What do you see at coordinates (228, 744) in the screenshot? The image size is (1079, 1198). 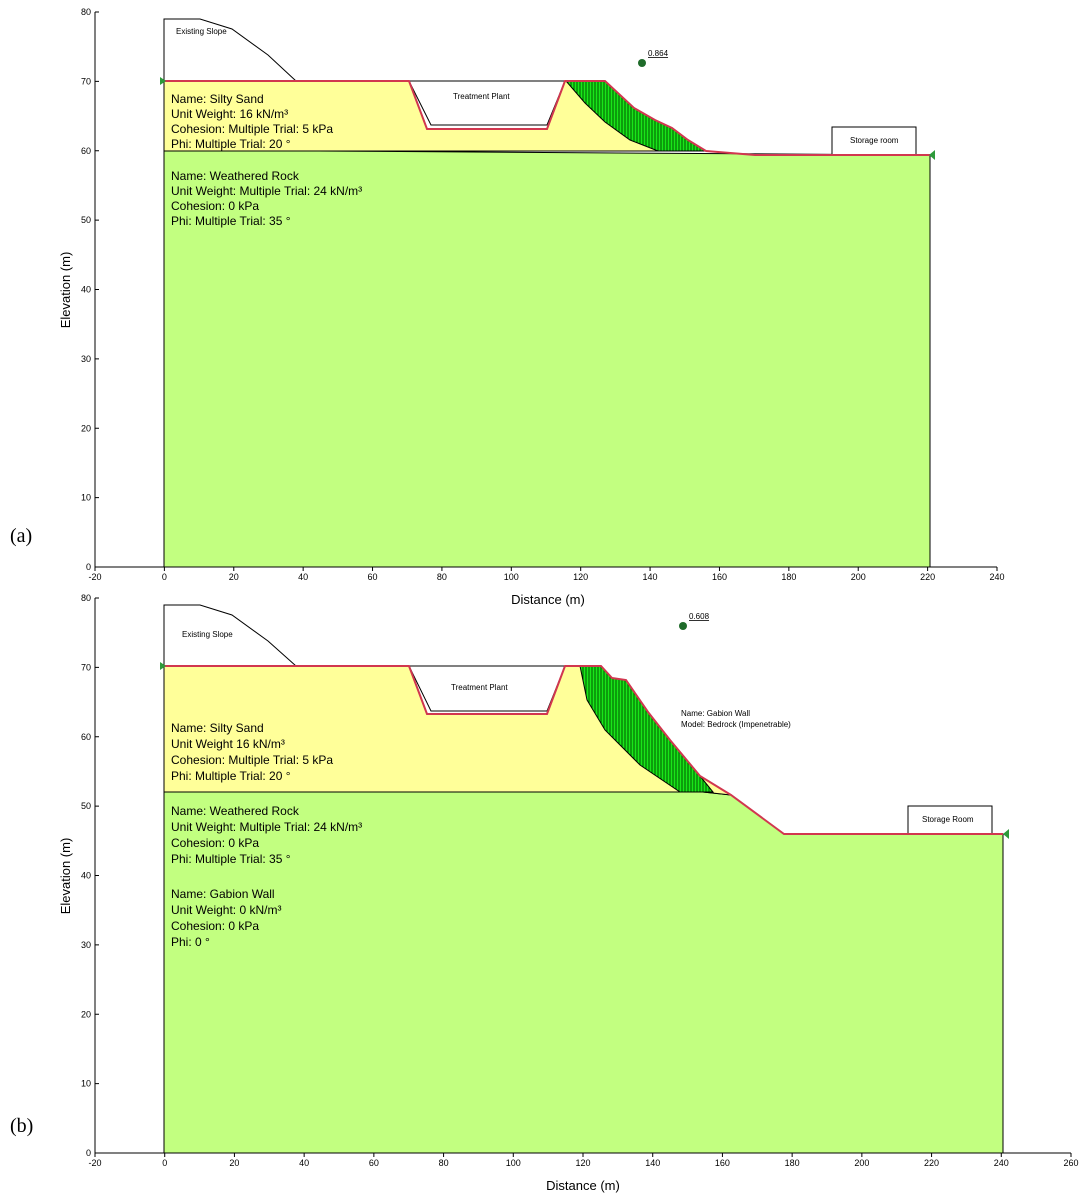 I see `material-silty-sand-weight: Unit Weight 16 kN/m³` at bounding box center [228, 744].